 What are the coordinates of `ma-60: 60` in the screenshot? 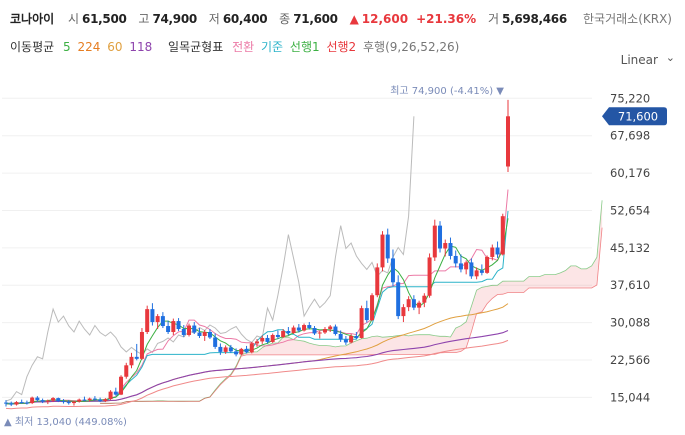 It's located at (115, 47).